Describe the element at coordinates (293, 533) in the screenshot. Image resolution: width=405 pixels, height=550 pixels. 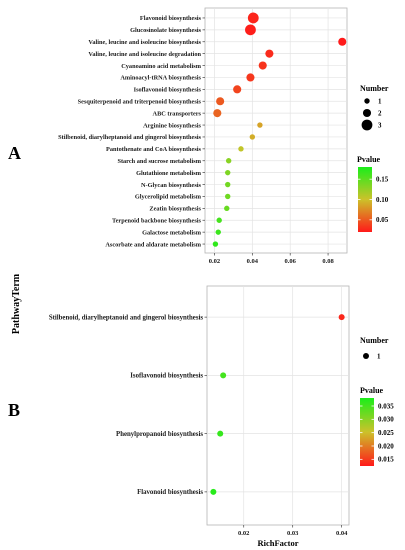
I see `x-tick-label: 0.03` at that location.